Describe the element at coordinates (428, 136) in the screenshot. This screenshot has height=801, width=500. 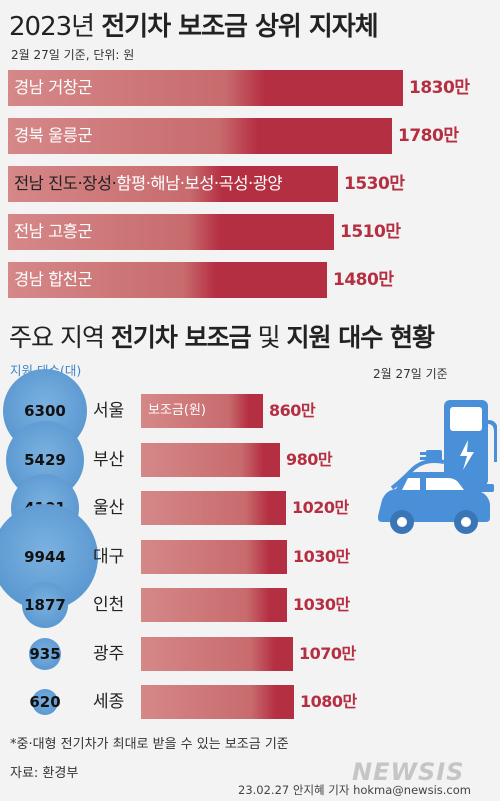
I see `top-bar-value-label: 1780만` at that location.